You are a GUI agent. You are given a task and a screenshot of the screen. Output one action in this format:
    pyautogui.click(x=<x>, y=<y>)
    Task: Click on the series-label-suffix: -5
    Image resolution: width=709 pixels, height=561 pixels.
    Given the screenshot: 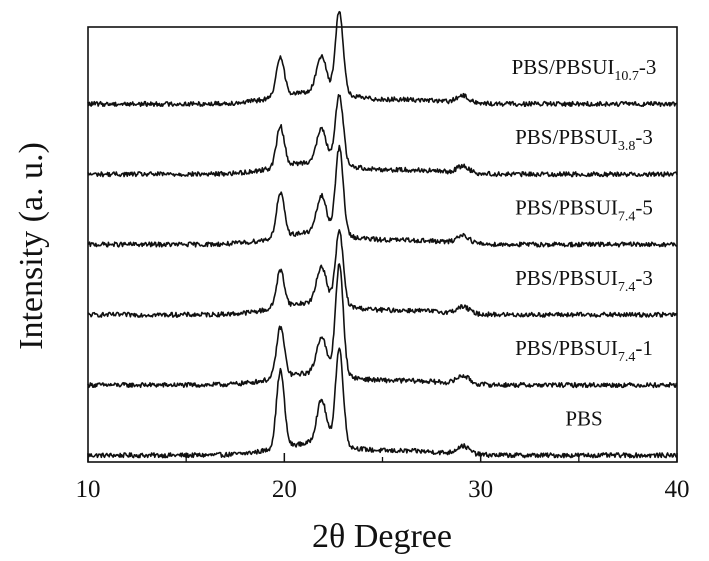 What is the action you would take?
    pyautogui.click(x=644, y=208)
    